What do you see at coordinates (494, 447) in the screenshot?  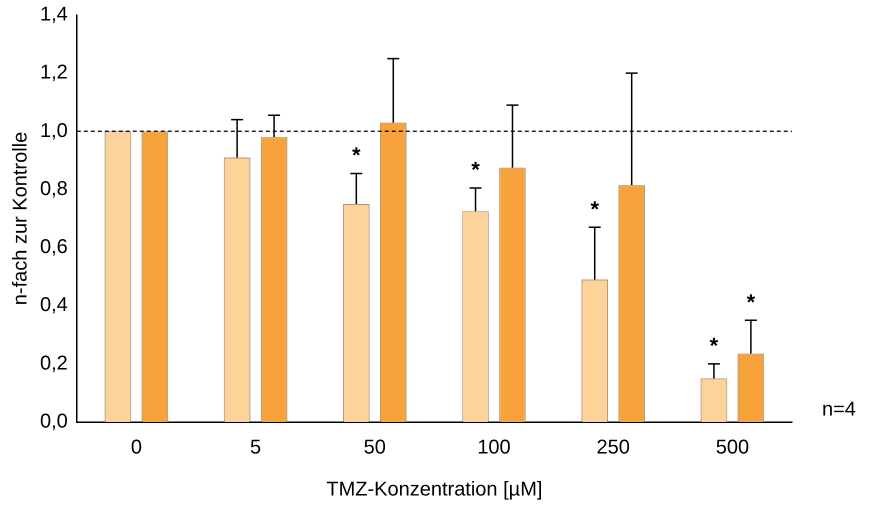 I see `x-tick-label: 100` at bounding box center [494, 447].